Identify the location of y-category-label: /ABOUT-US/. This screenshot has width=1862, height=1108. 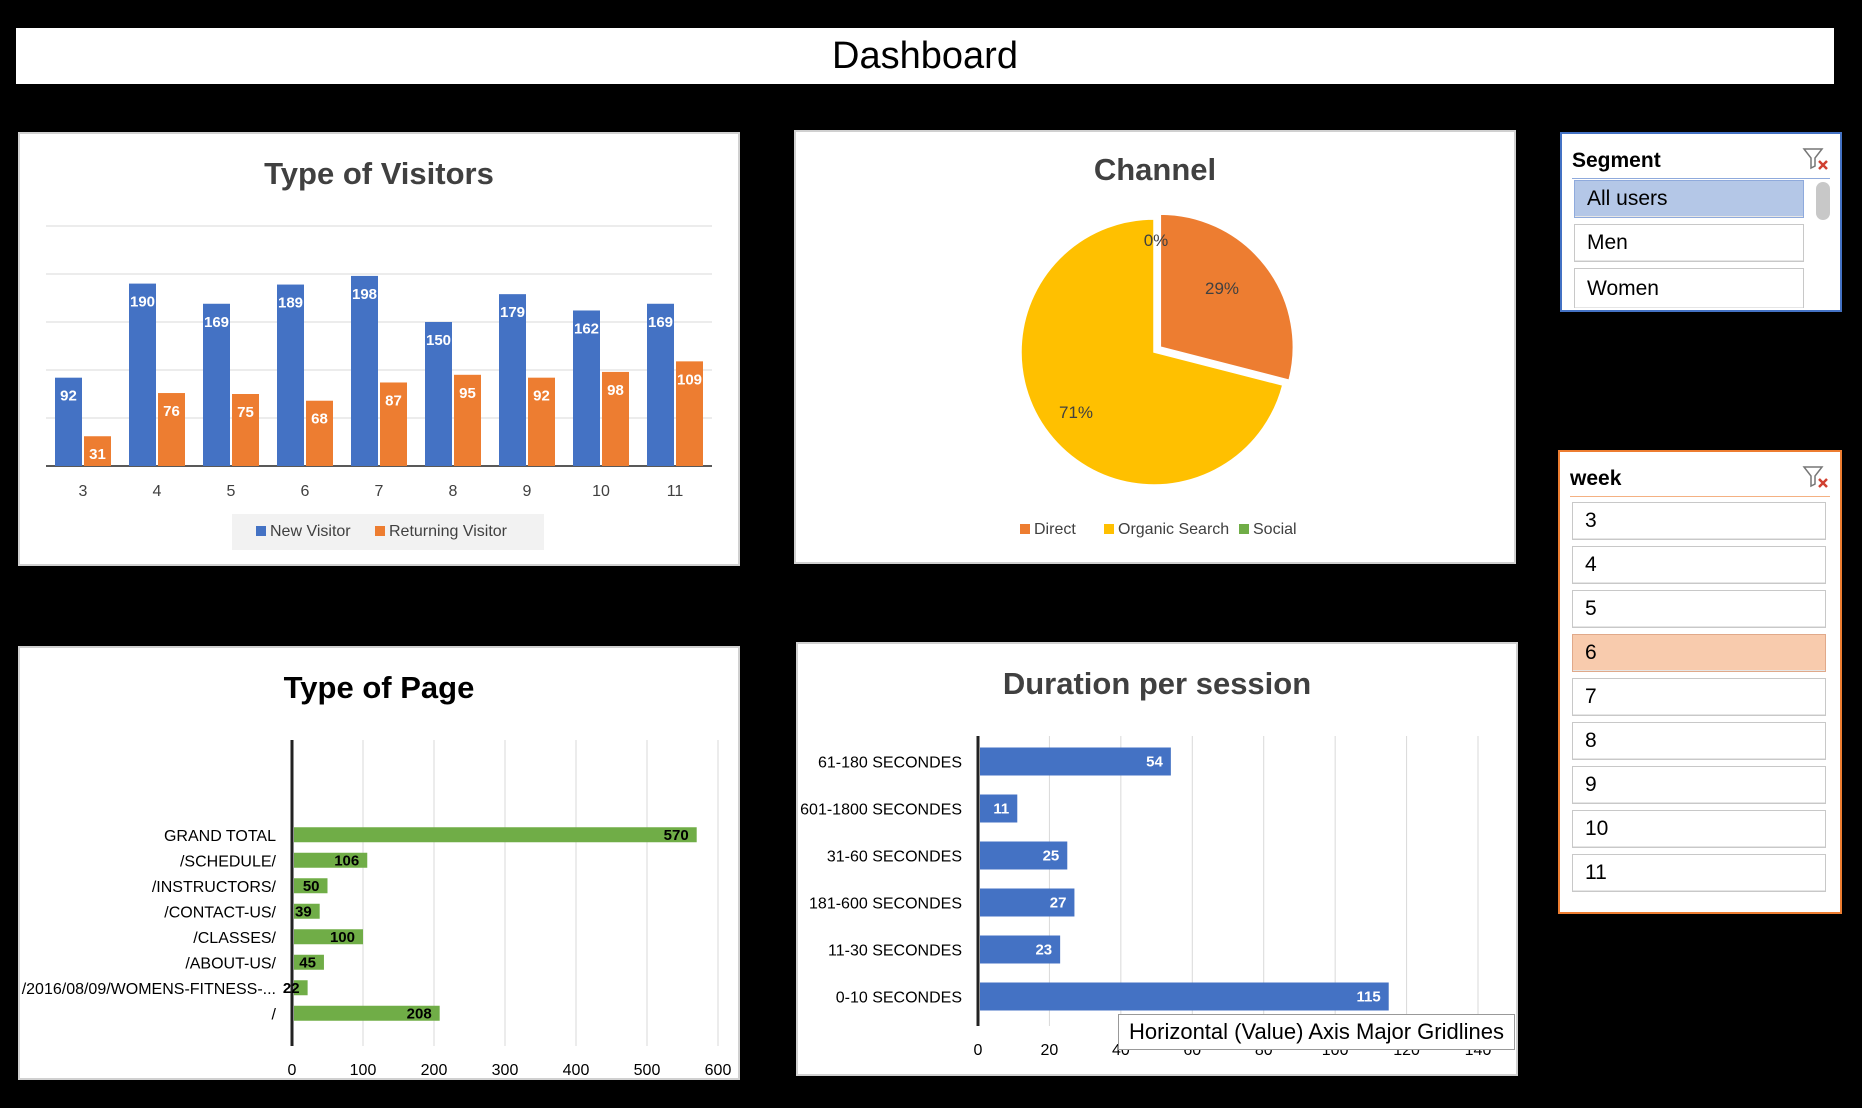
(230, 963).